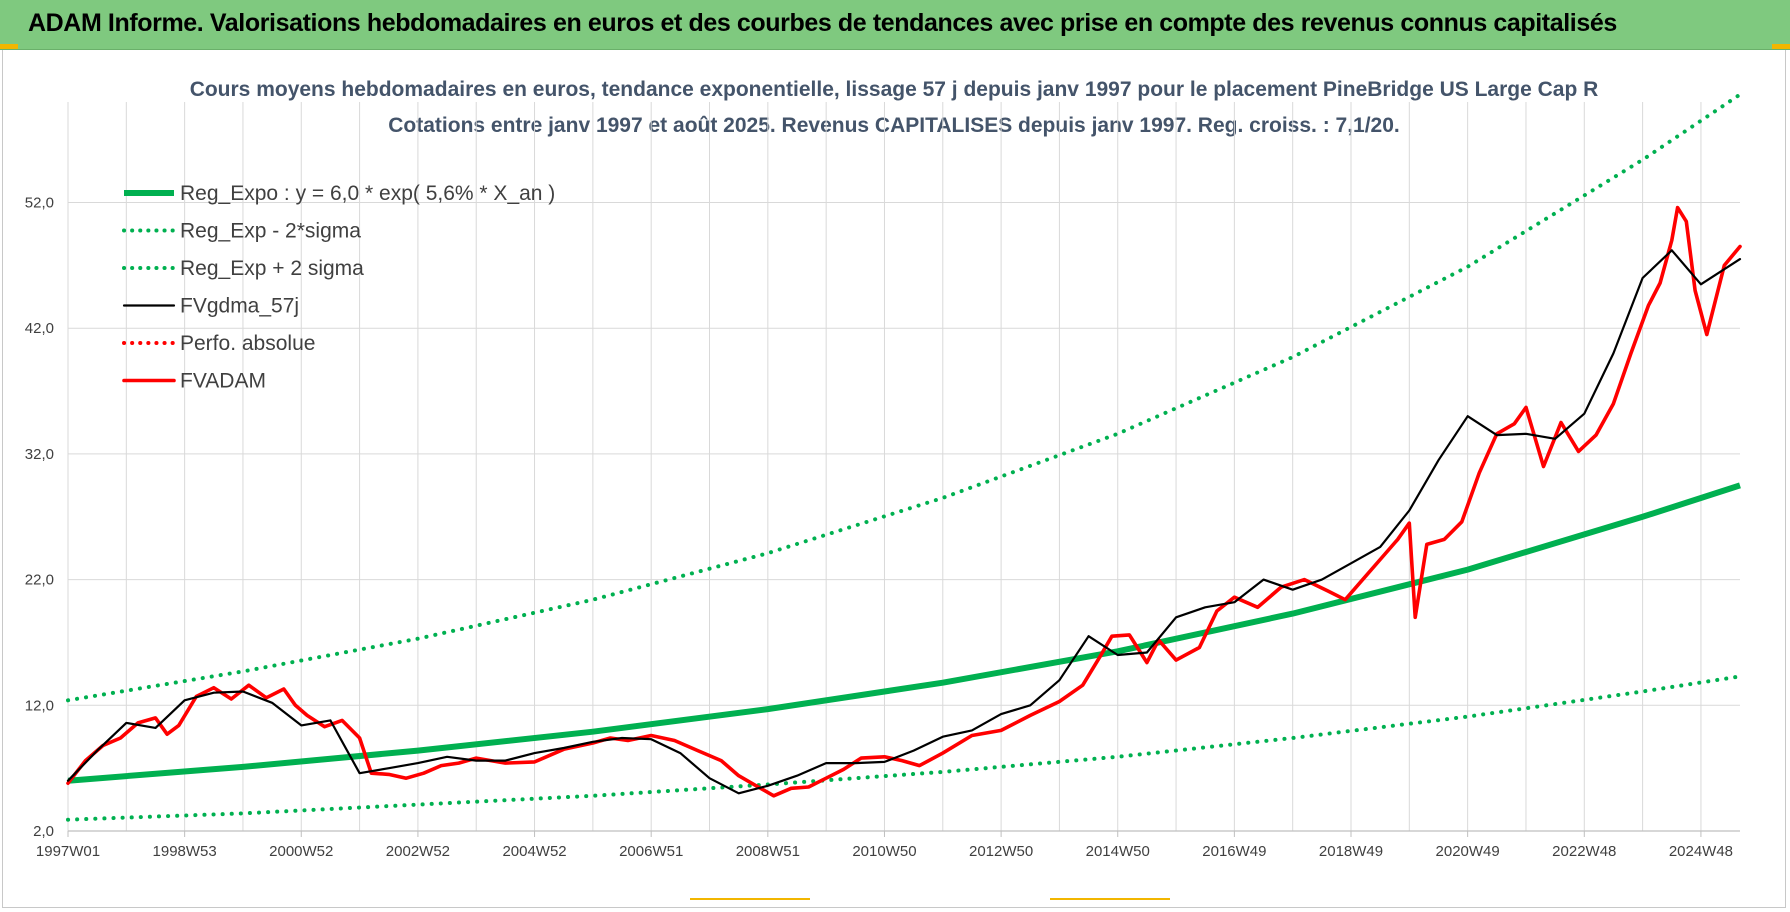 The width and height of the screenshot is (1790, 912). What do you see at coordinates (39, 705) in the screenshot?
I see `y-tick-label: 12,0` at bounding box center [39, 705].